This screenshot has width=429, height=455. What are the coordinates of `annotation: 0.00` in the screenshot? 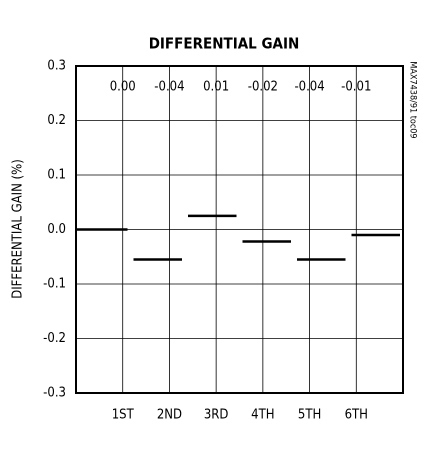 It's located at (123, 87).